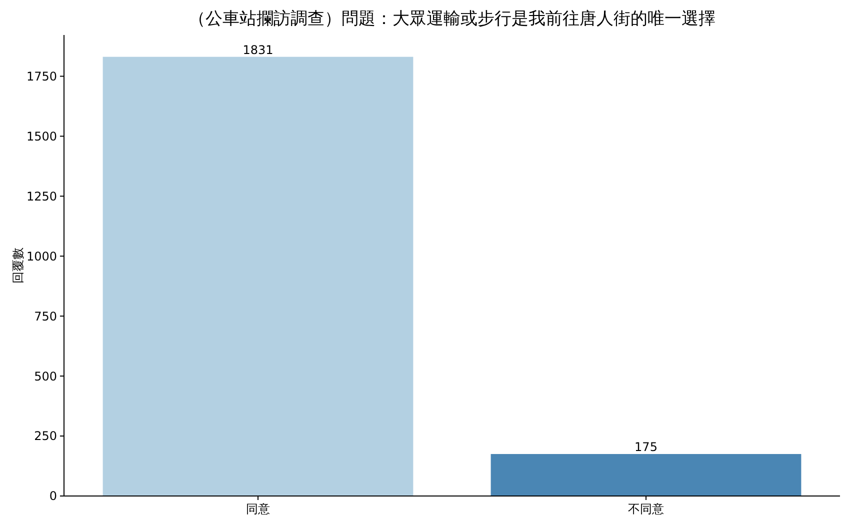  What do you see at coordinates (258, 509) in the screenshot?
I see `x-tick-label: 同意` at bounding box center [258, 509].